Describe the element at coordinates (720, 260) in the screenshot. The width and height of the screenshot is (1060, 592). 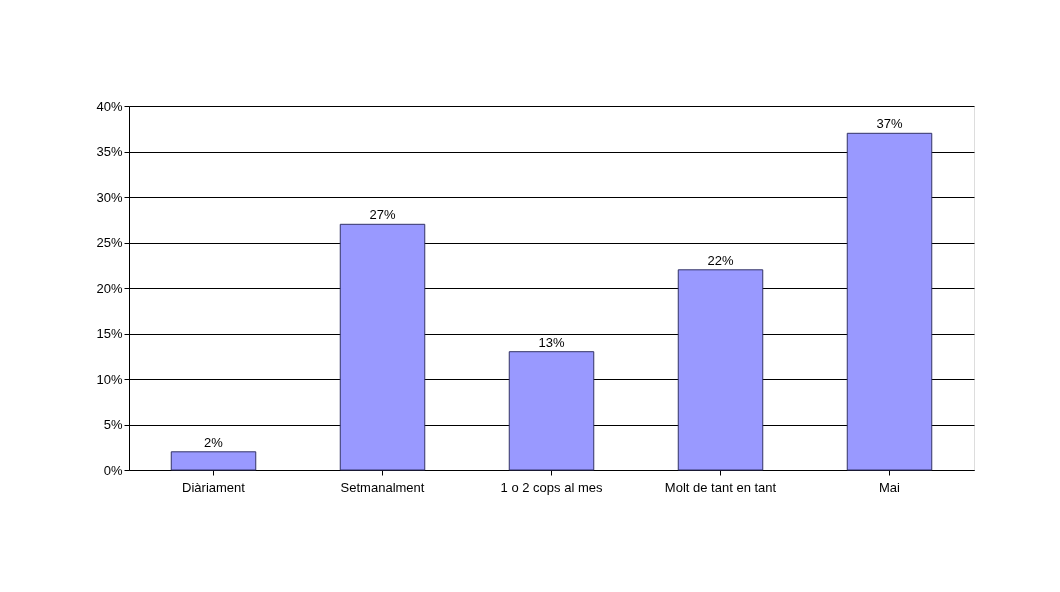
I see `data-label: 22%` at that location.